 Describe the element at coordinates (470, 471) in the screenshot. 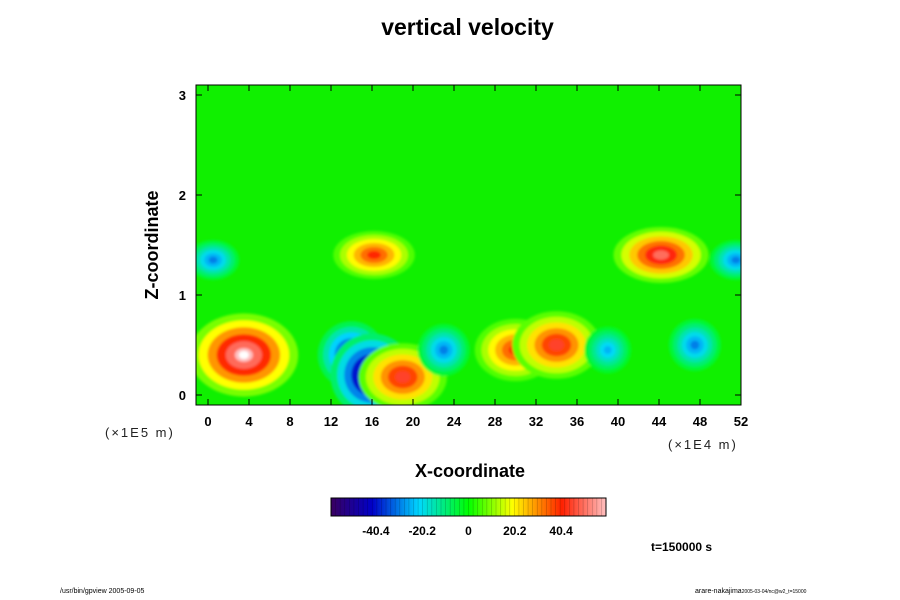

I see `x-axis-label: X-coordinate` at that location.